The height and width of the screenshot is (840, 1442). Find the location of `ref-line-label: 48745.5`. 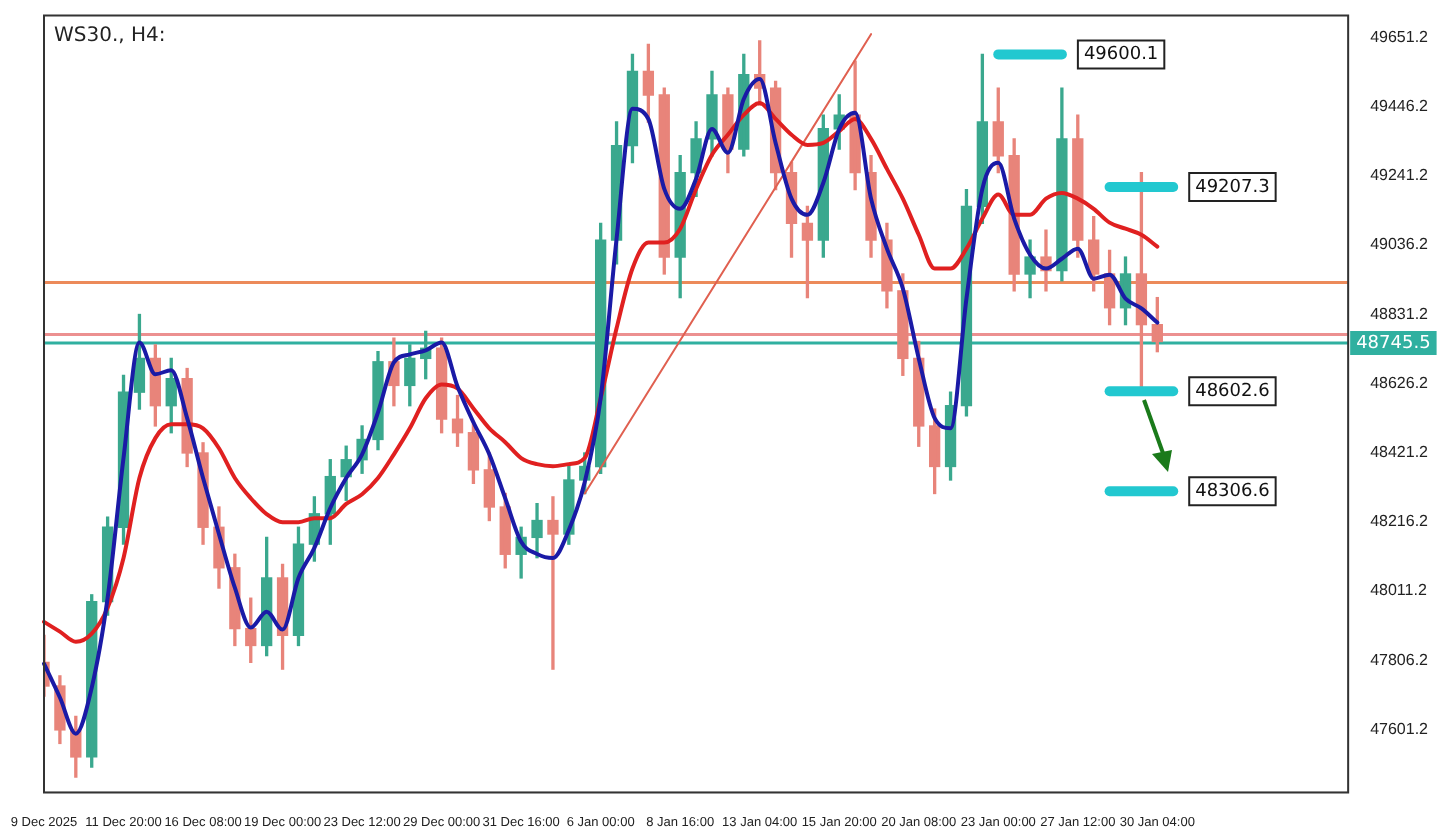

ref-line-label: 48745.5 is located at coordinates (1393, 343).